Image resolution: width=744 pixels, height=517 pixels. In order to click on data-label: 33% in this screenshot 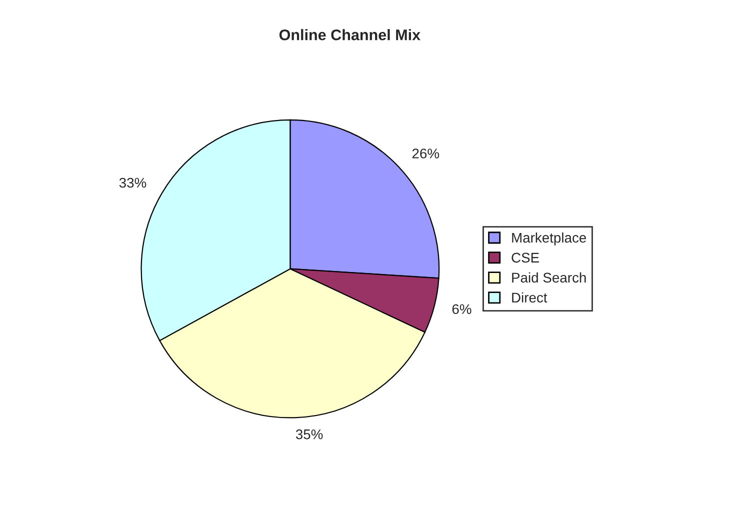, I will do `click(132, 183)`.